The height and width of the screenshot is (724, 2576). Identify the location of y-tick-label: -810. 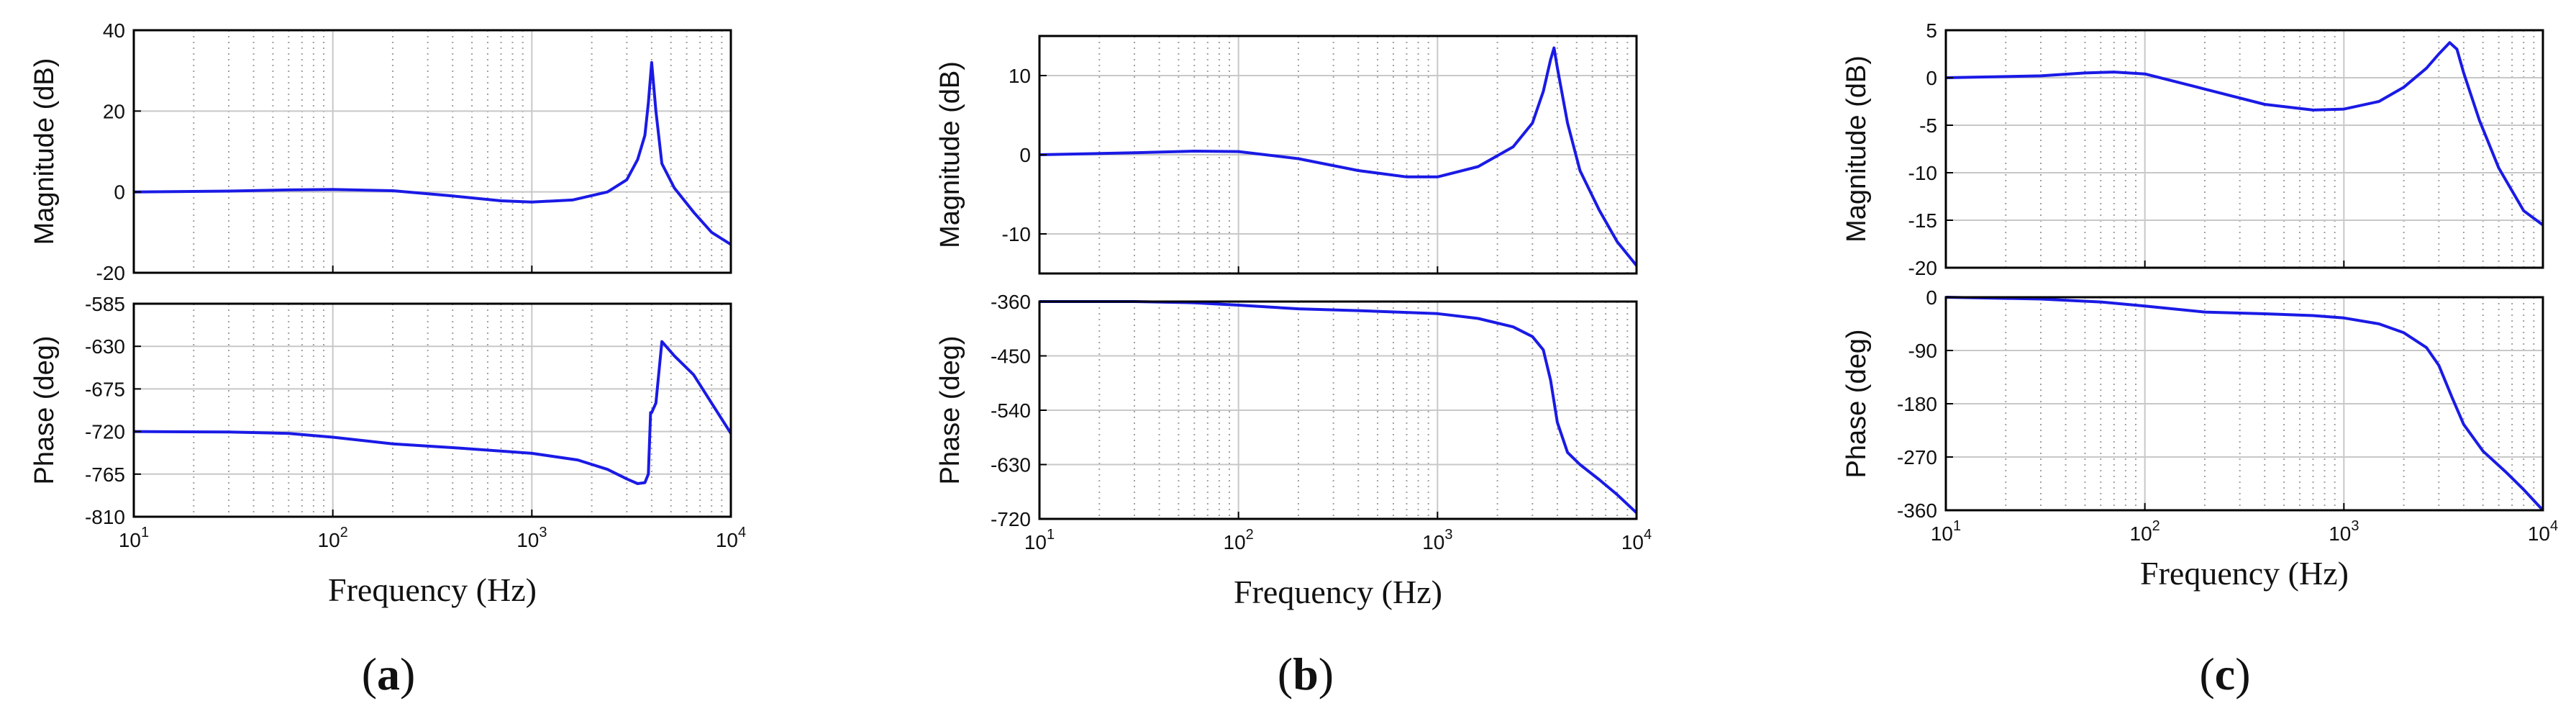
(105, 517).